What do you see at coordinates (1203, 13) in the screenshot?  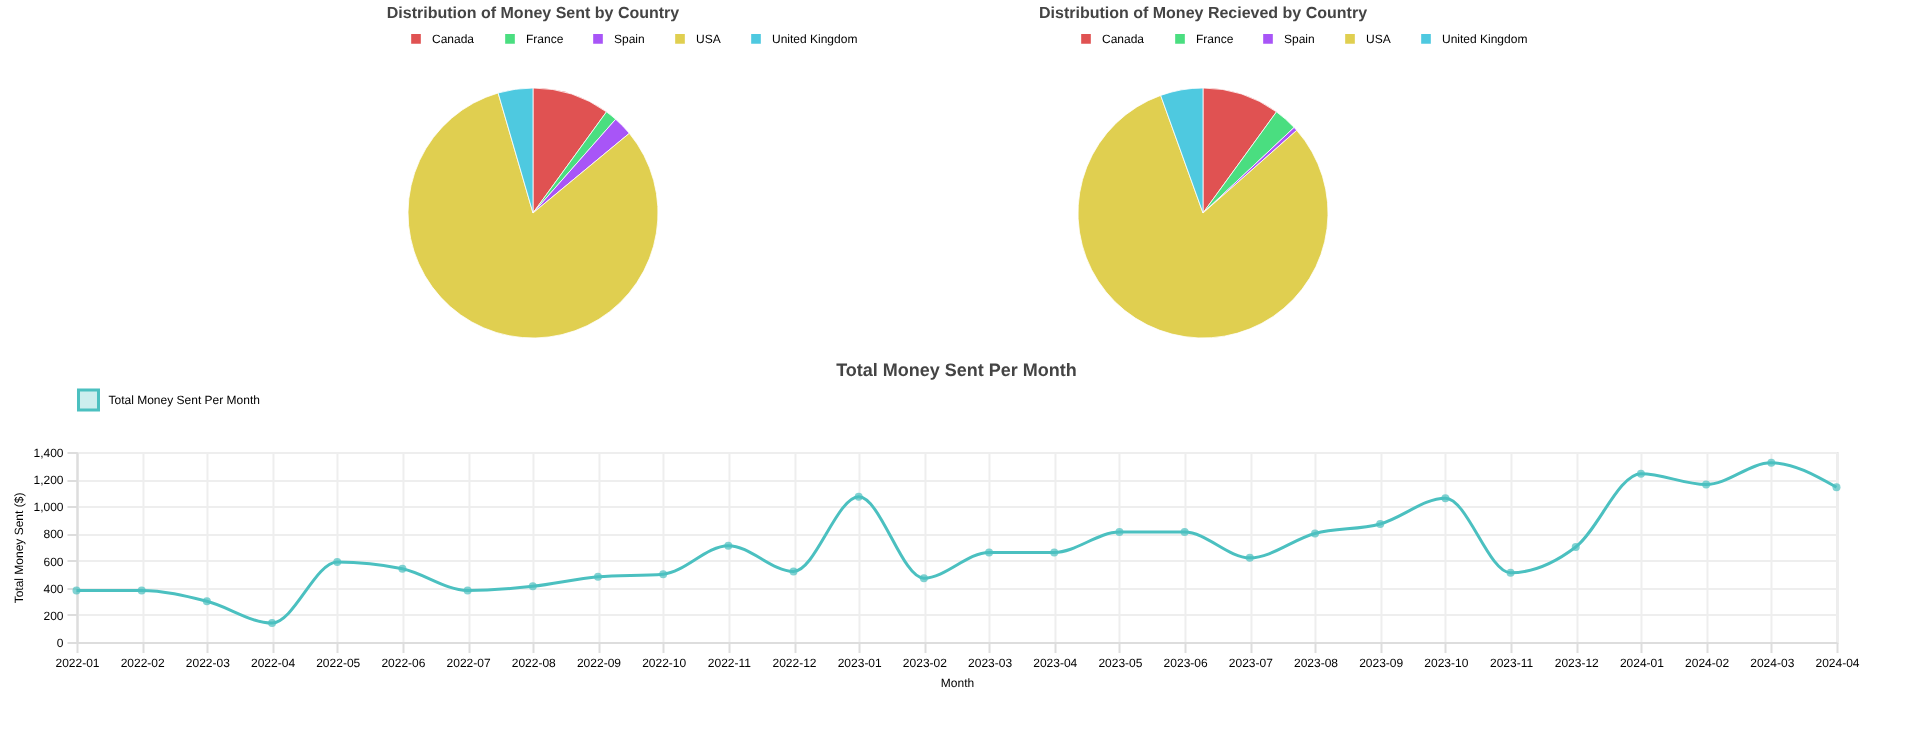 I see `chart-title: Distribution of Money Recieved by Country` at bounding box center [1203, 13].